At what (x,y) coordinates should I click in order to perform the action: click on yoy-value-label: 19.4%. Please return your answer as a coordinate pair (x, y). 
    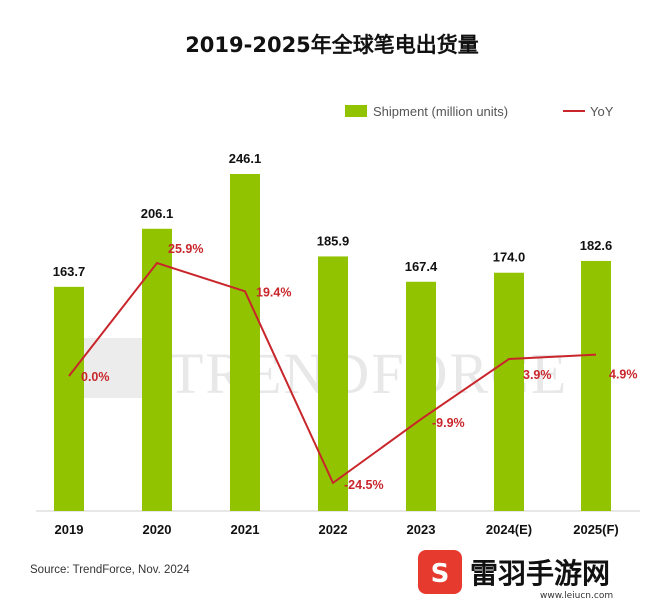
    Looking at the image, I should click on (273, 292).